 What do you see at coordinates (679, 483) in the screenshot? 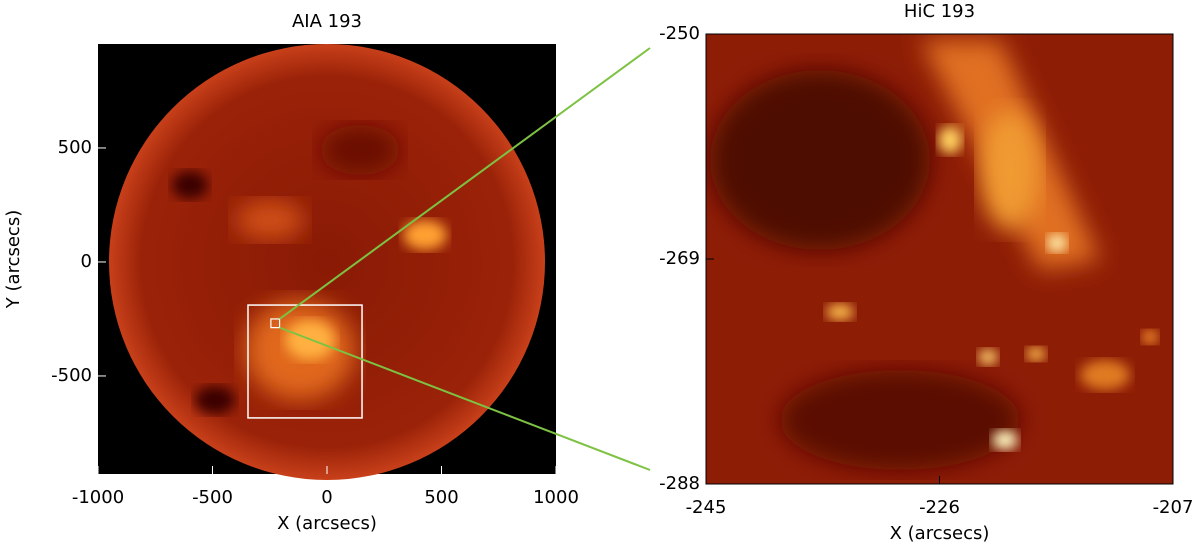
I see `y-tick-label: -288` at bounding box center [679, 483].